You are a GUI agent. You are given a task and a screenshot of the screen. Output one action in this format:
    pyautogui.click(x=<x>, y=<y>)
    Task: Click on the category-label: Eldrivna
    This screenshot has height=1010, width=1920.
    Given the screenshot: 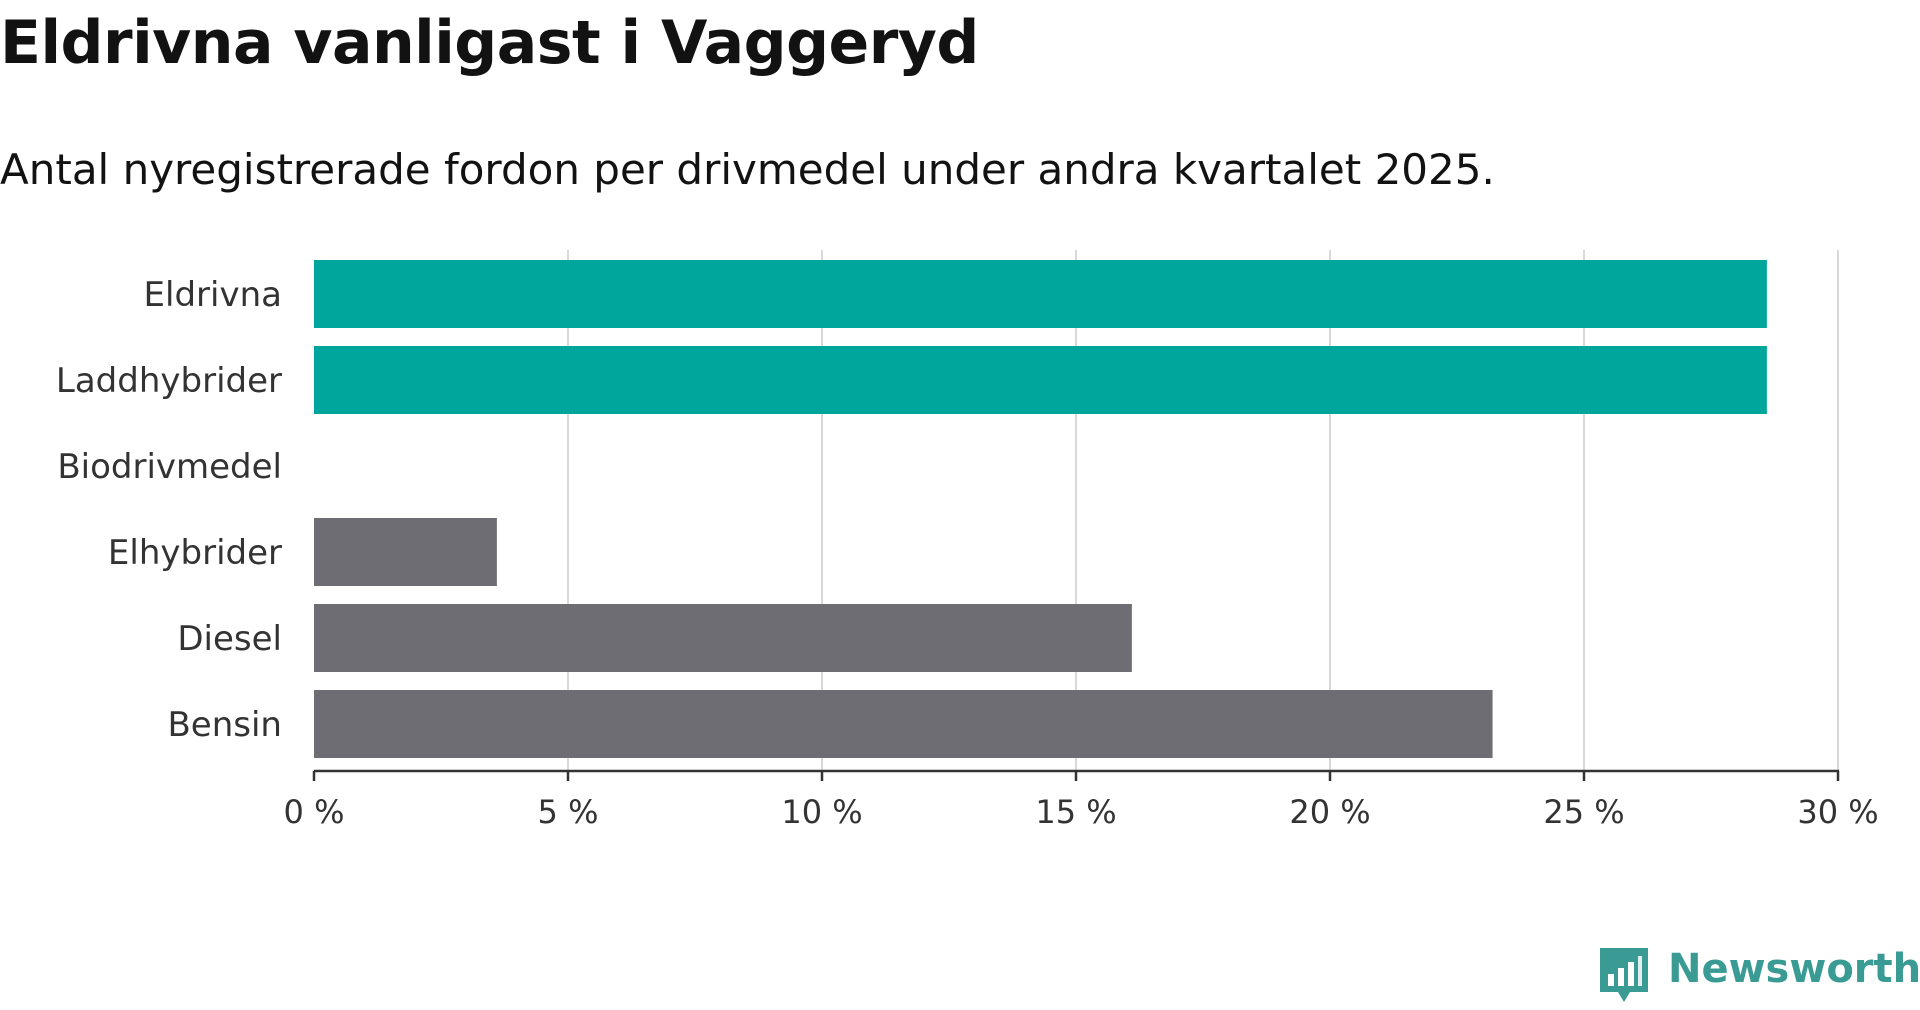 What is the action you would take?
    pyautogui.click(x=213, y=295)
    